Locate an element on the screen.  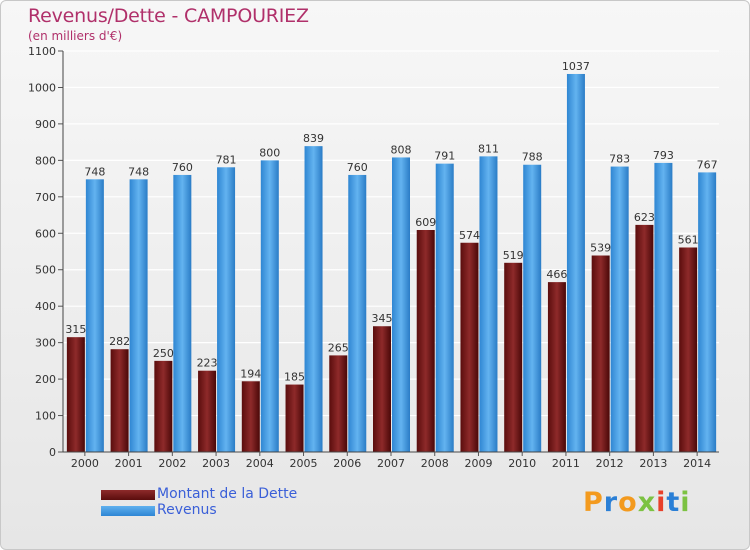
bar-revenus-2014 is located at coordinates (707, 312).